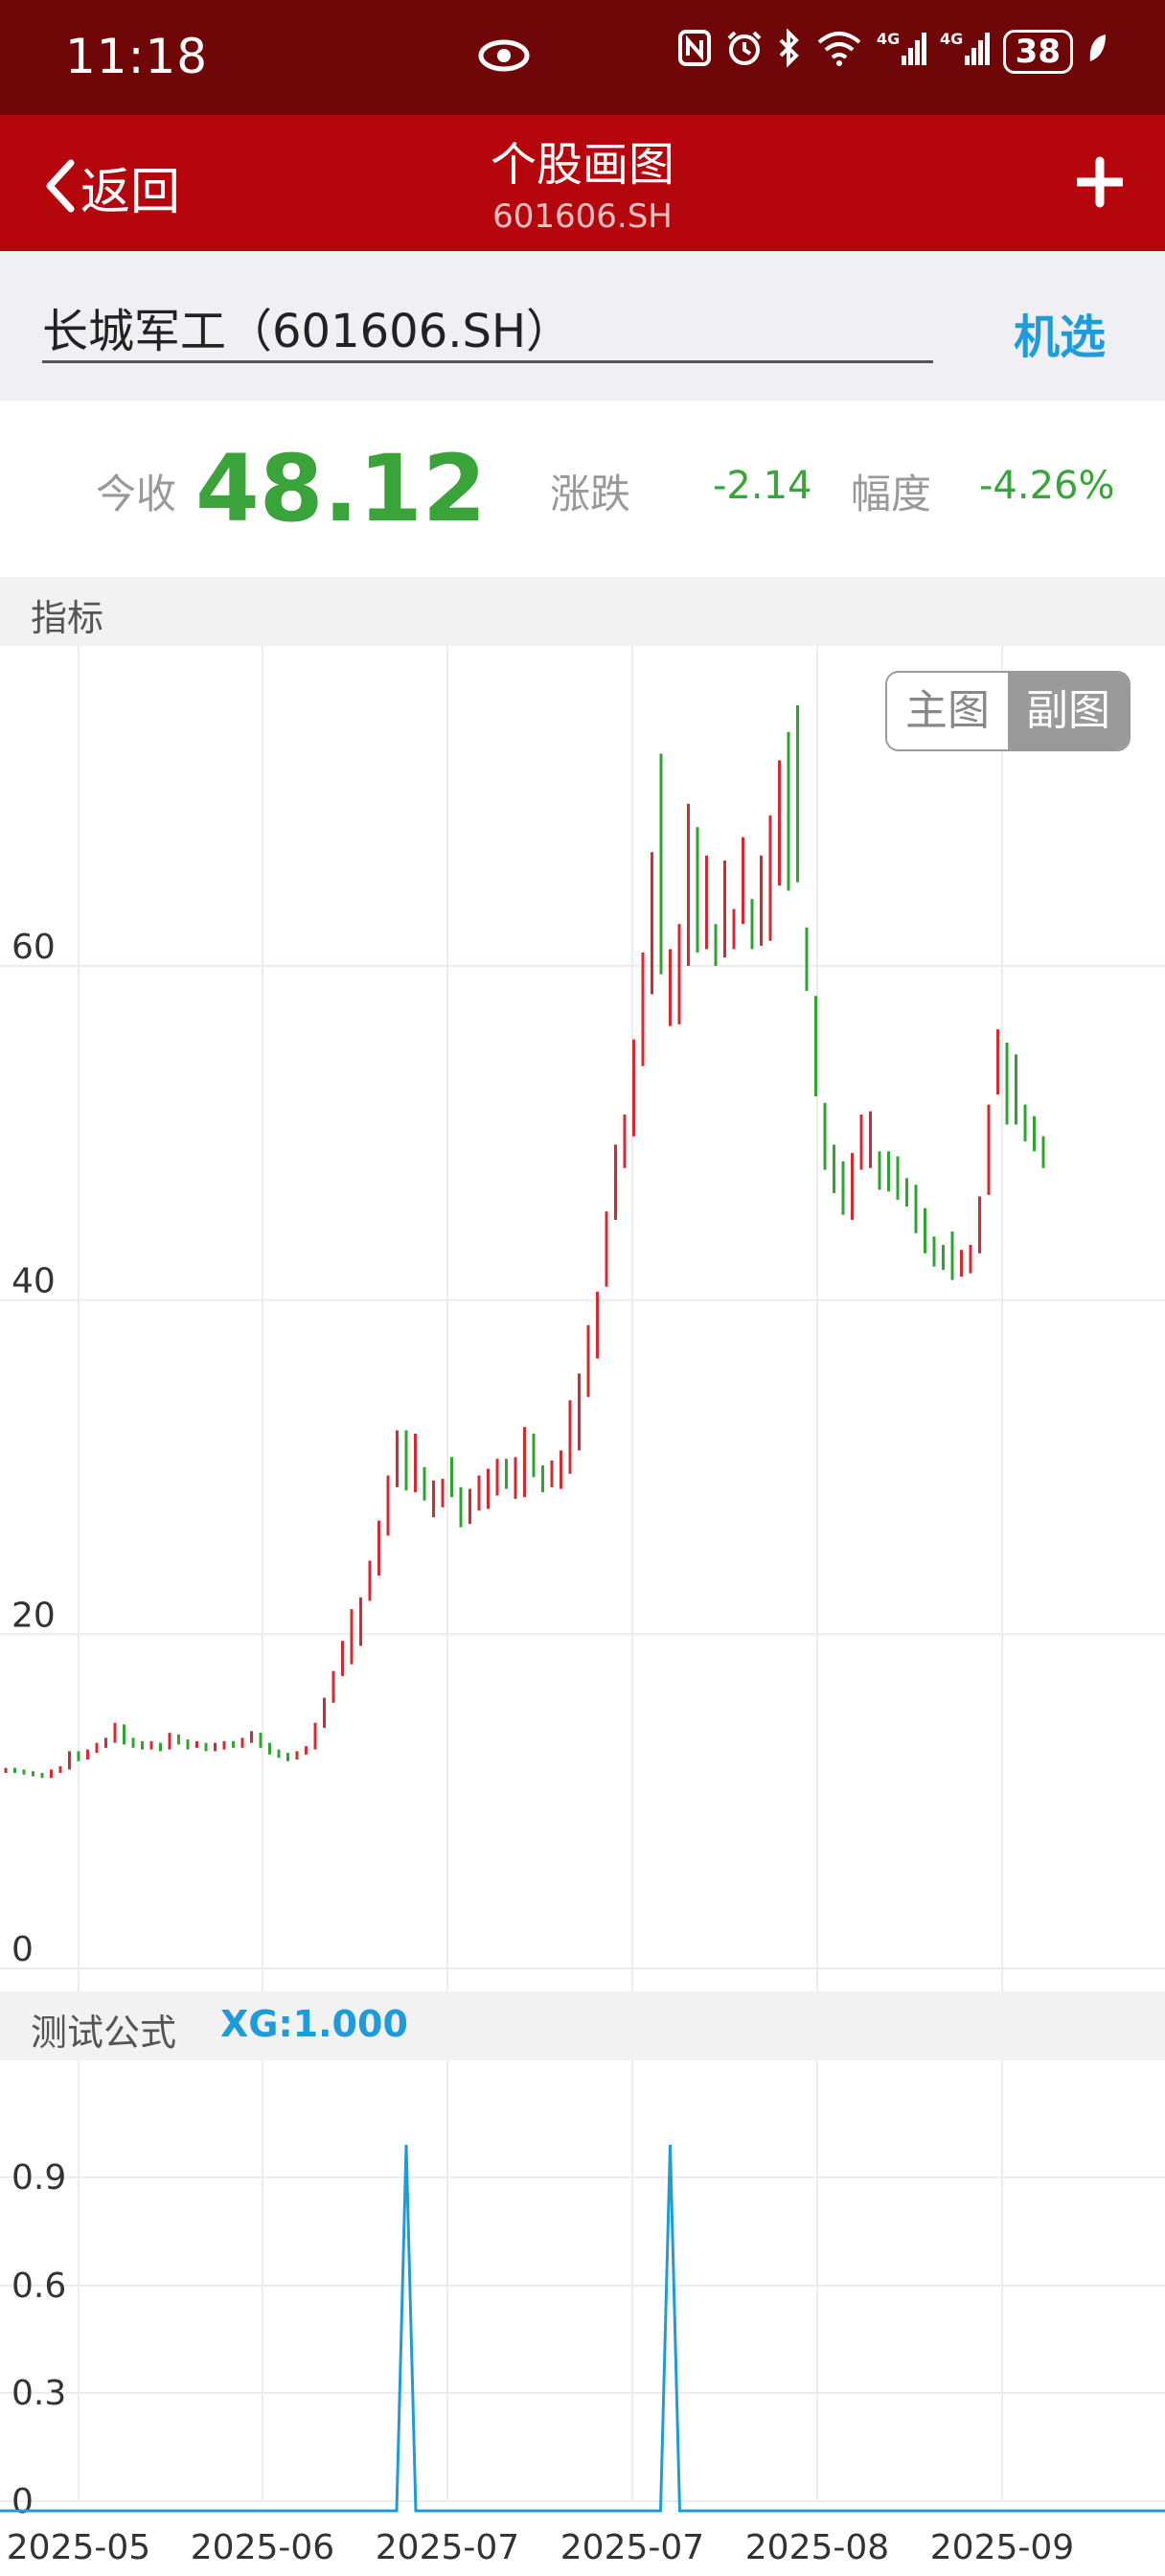 The image size is (1165, 2576). What do you see at coordinates (590, 494) in the screenshot?
I see `change-label: 涨跌` at bounding box center [590, 494].